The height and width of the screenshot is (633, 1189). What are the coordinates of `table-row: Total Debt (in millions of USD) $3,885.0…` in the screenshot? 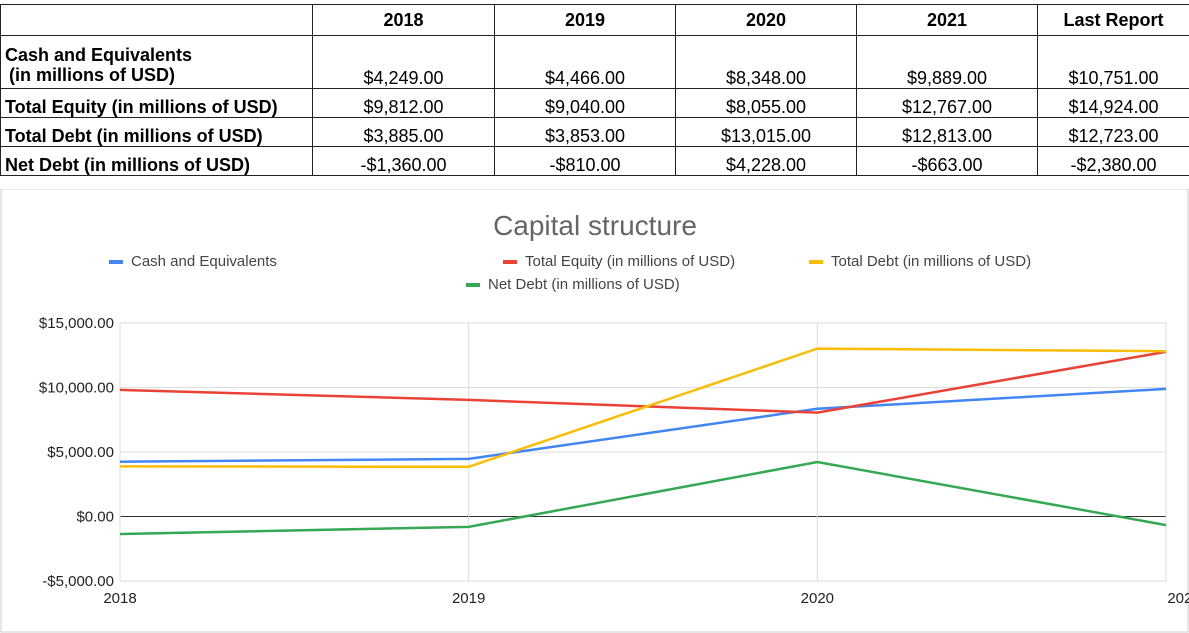 It's located at (594, 132).